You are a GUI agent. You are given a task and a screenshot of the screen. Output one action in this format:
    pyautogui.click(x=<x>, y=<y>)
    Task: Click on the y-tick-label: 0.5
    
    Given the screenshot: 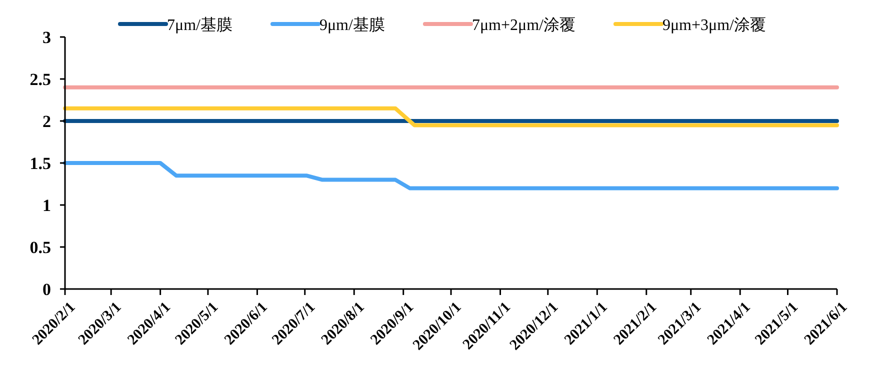 What is the action you would take?
    pyautogui.click(x=40, y=247)
    